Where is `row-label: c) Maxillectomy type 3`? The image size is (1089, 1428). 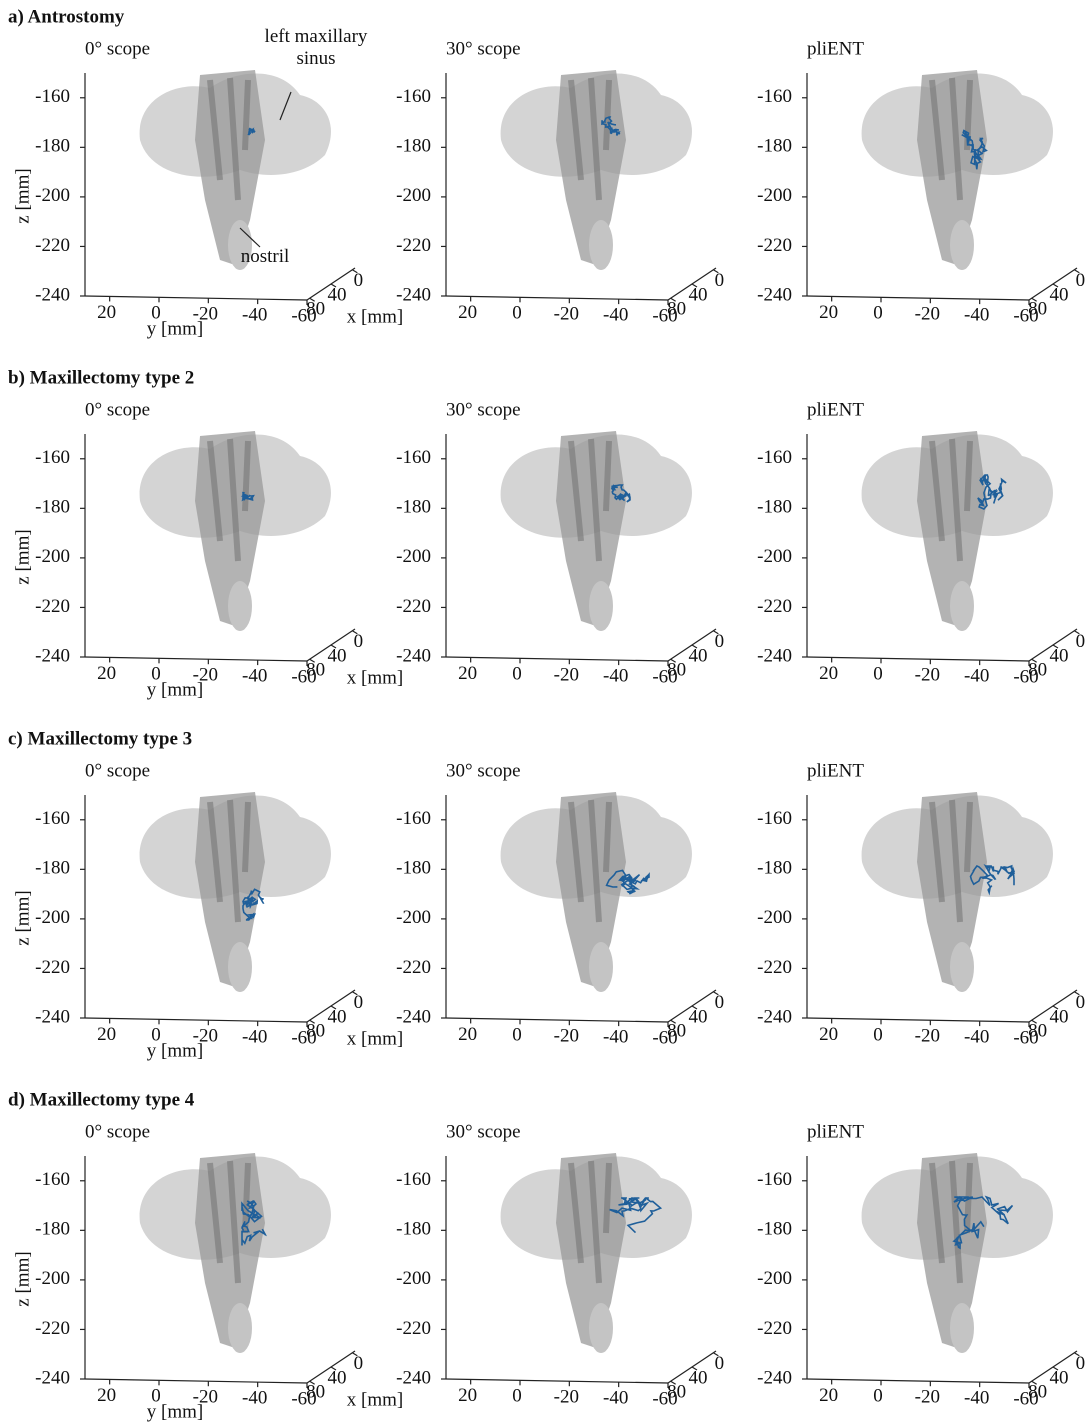 row-label: c) Maxillectomy type 3 is located at coordinates (100, 738).